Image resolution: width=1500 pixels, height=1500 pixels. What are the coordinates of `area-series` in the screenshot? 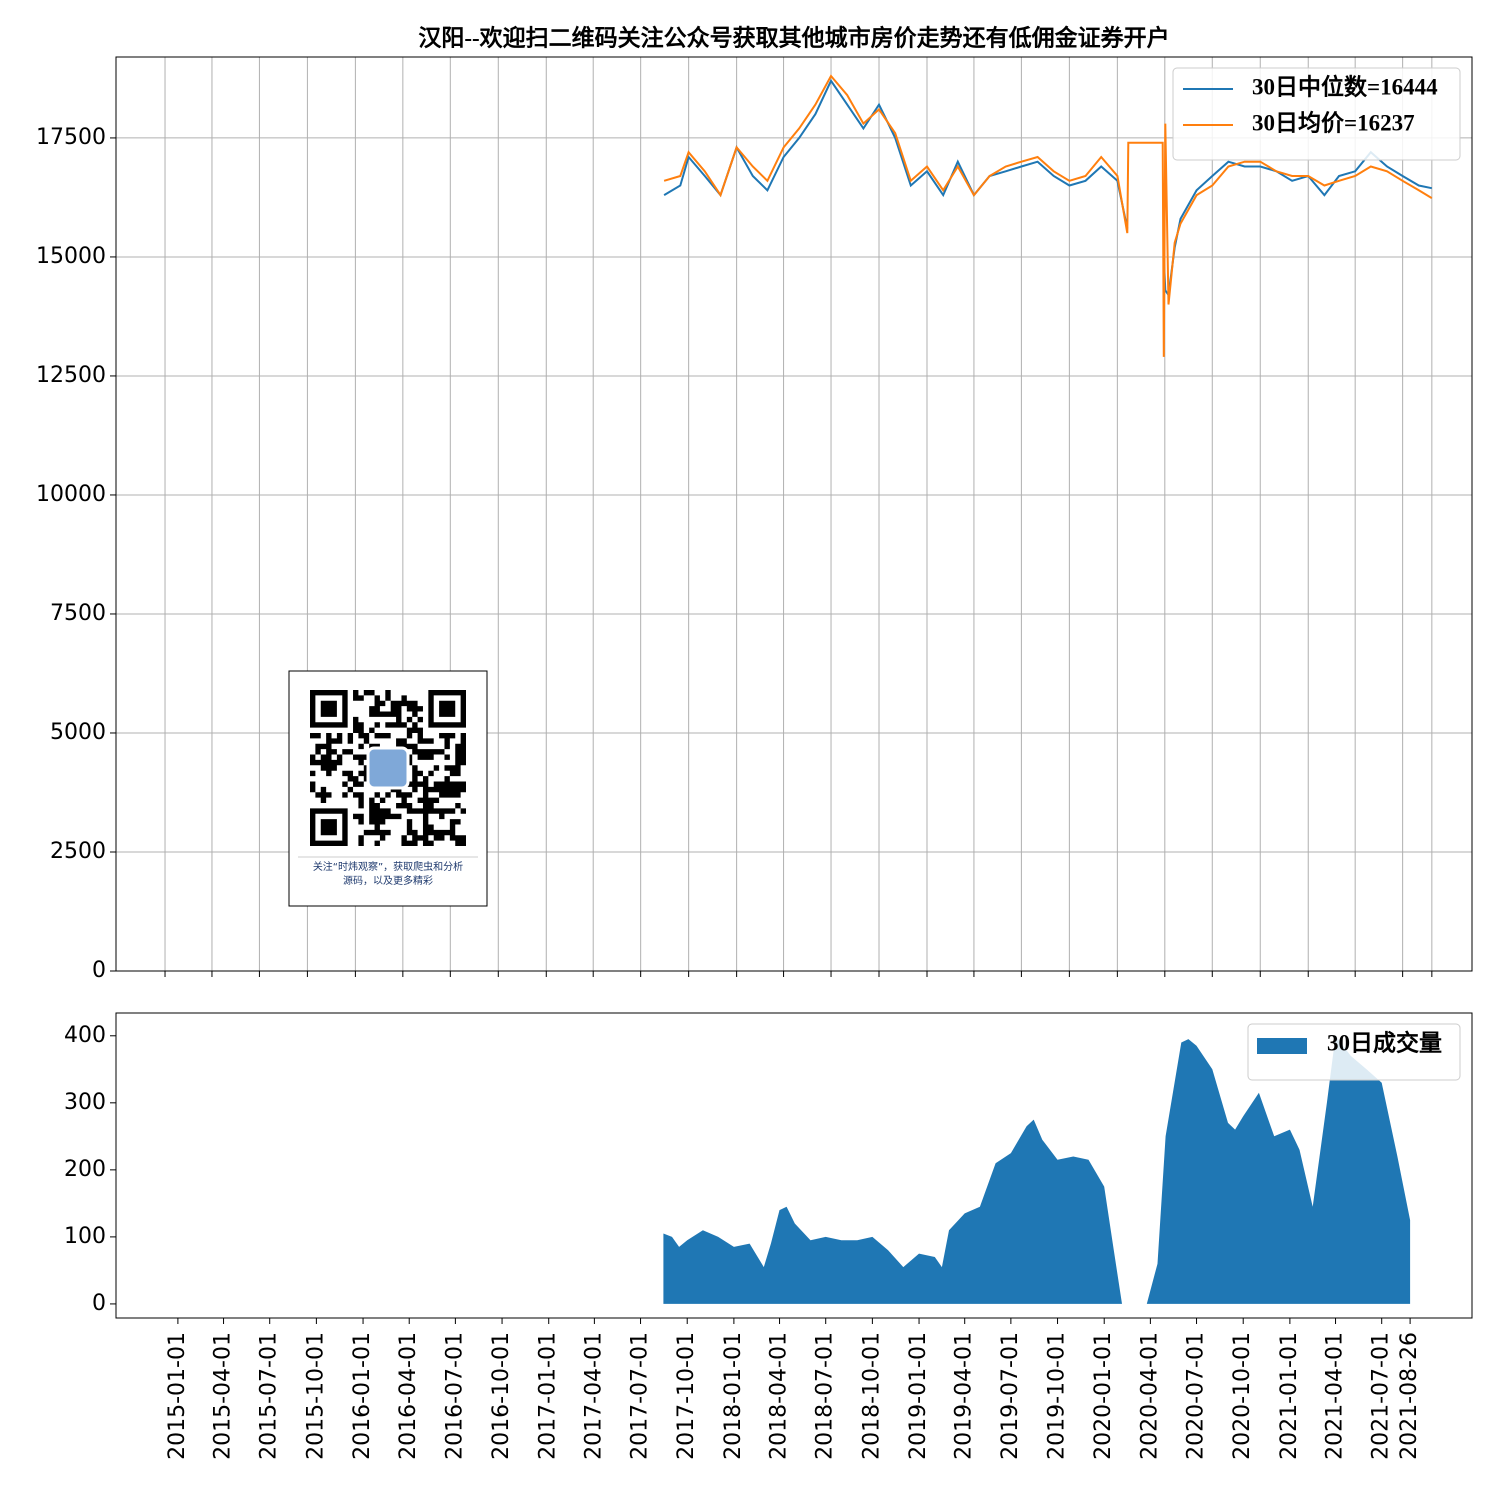 It's located at (1037, 1169).